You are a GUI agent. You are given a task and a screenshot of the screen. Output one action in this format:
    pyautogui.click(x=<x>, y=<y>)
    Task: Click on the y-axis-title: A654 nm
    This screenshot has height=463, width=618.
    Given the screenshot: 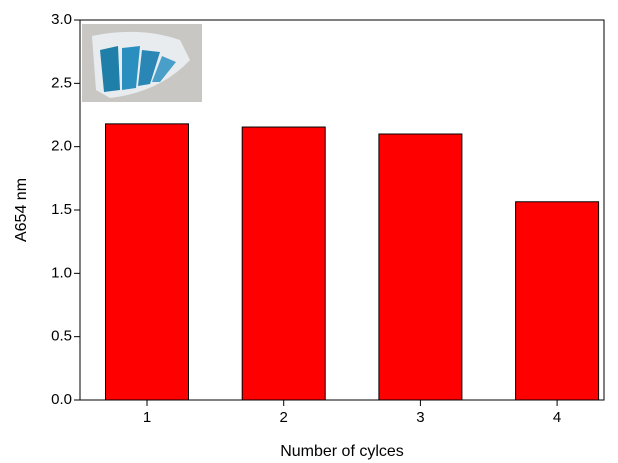 What is the action you would take?
    pyautogui.click(x=21, y=210)
    